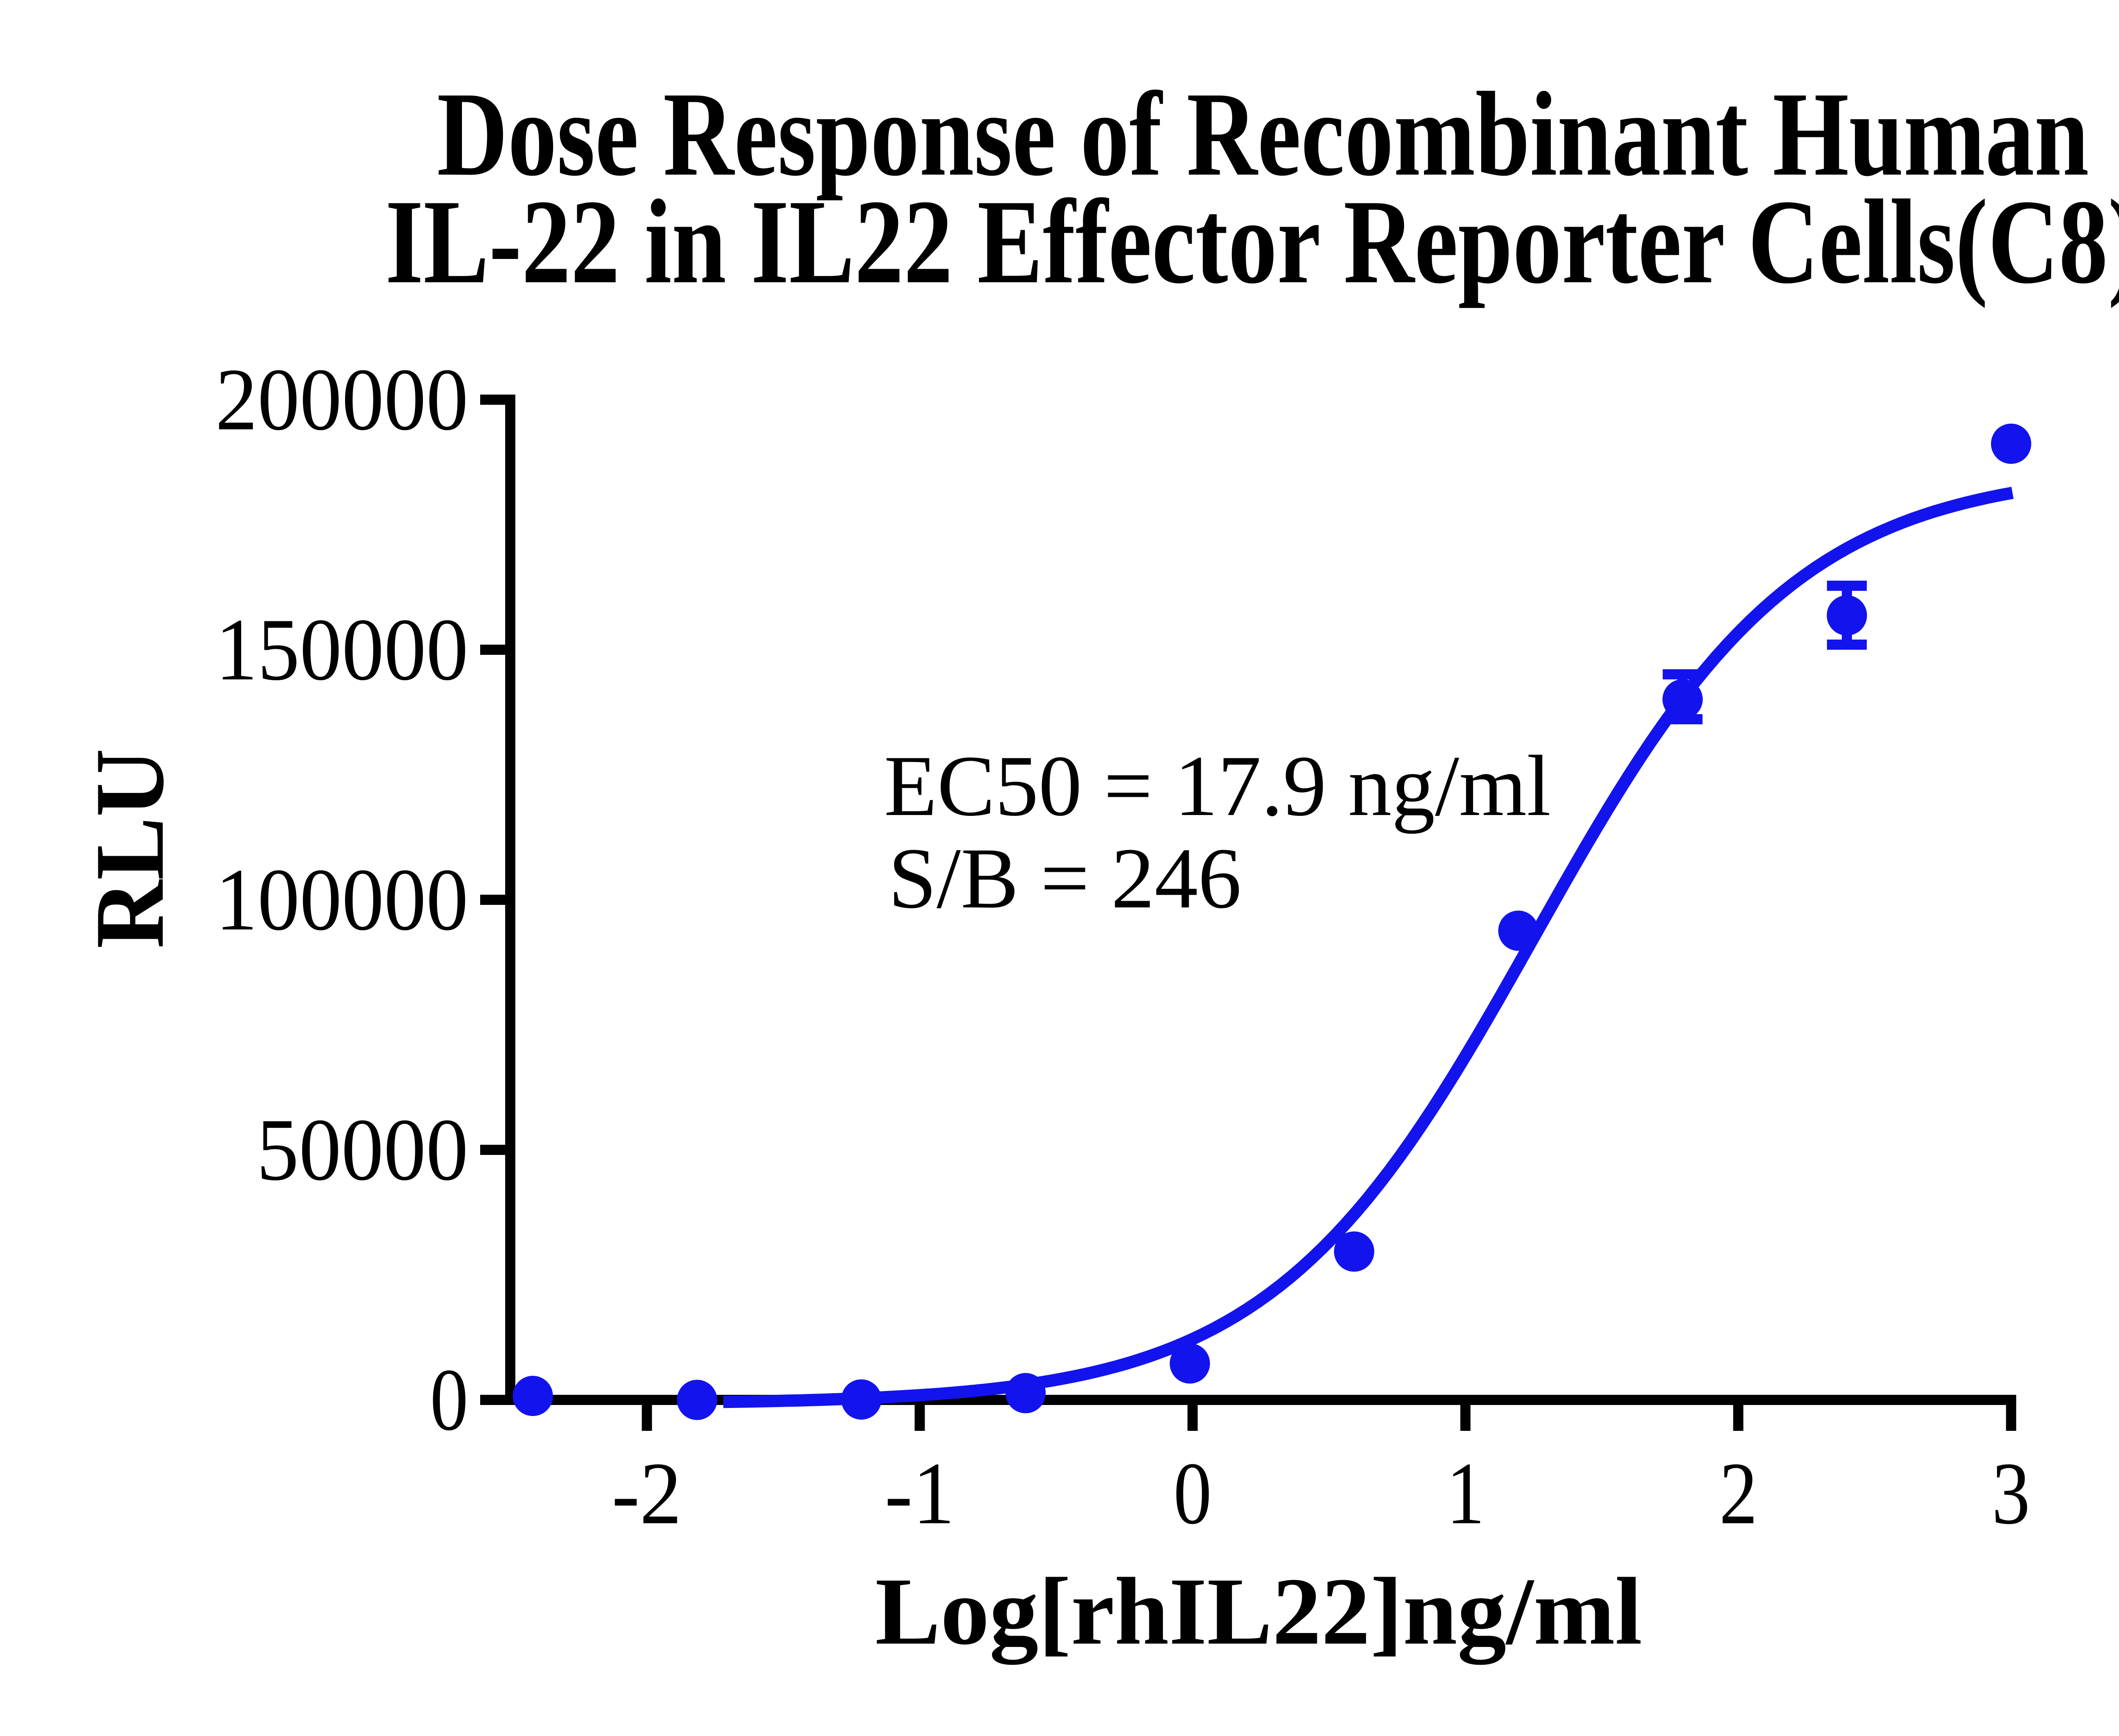 The image size is (2119, 1736). Describe the element at coordinates (362, 1149) in the screenshot. I see `svg-text: 50000` at that location.